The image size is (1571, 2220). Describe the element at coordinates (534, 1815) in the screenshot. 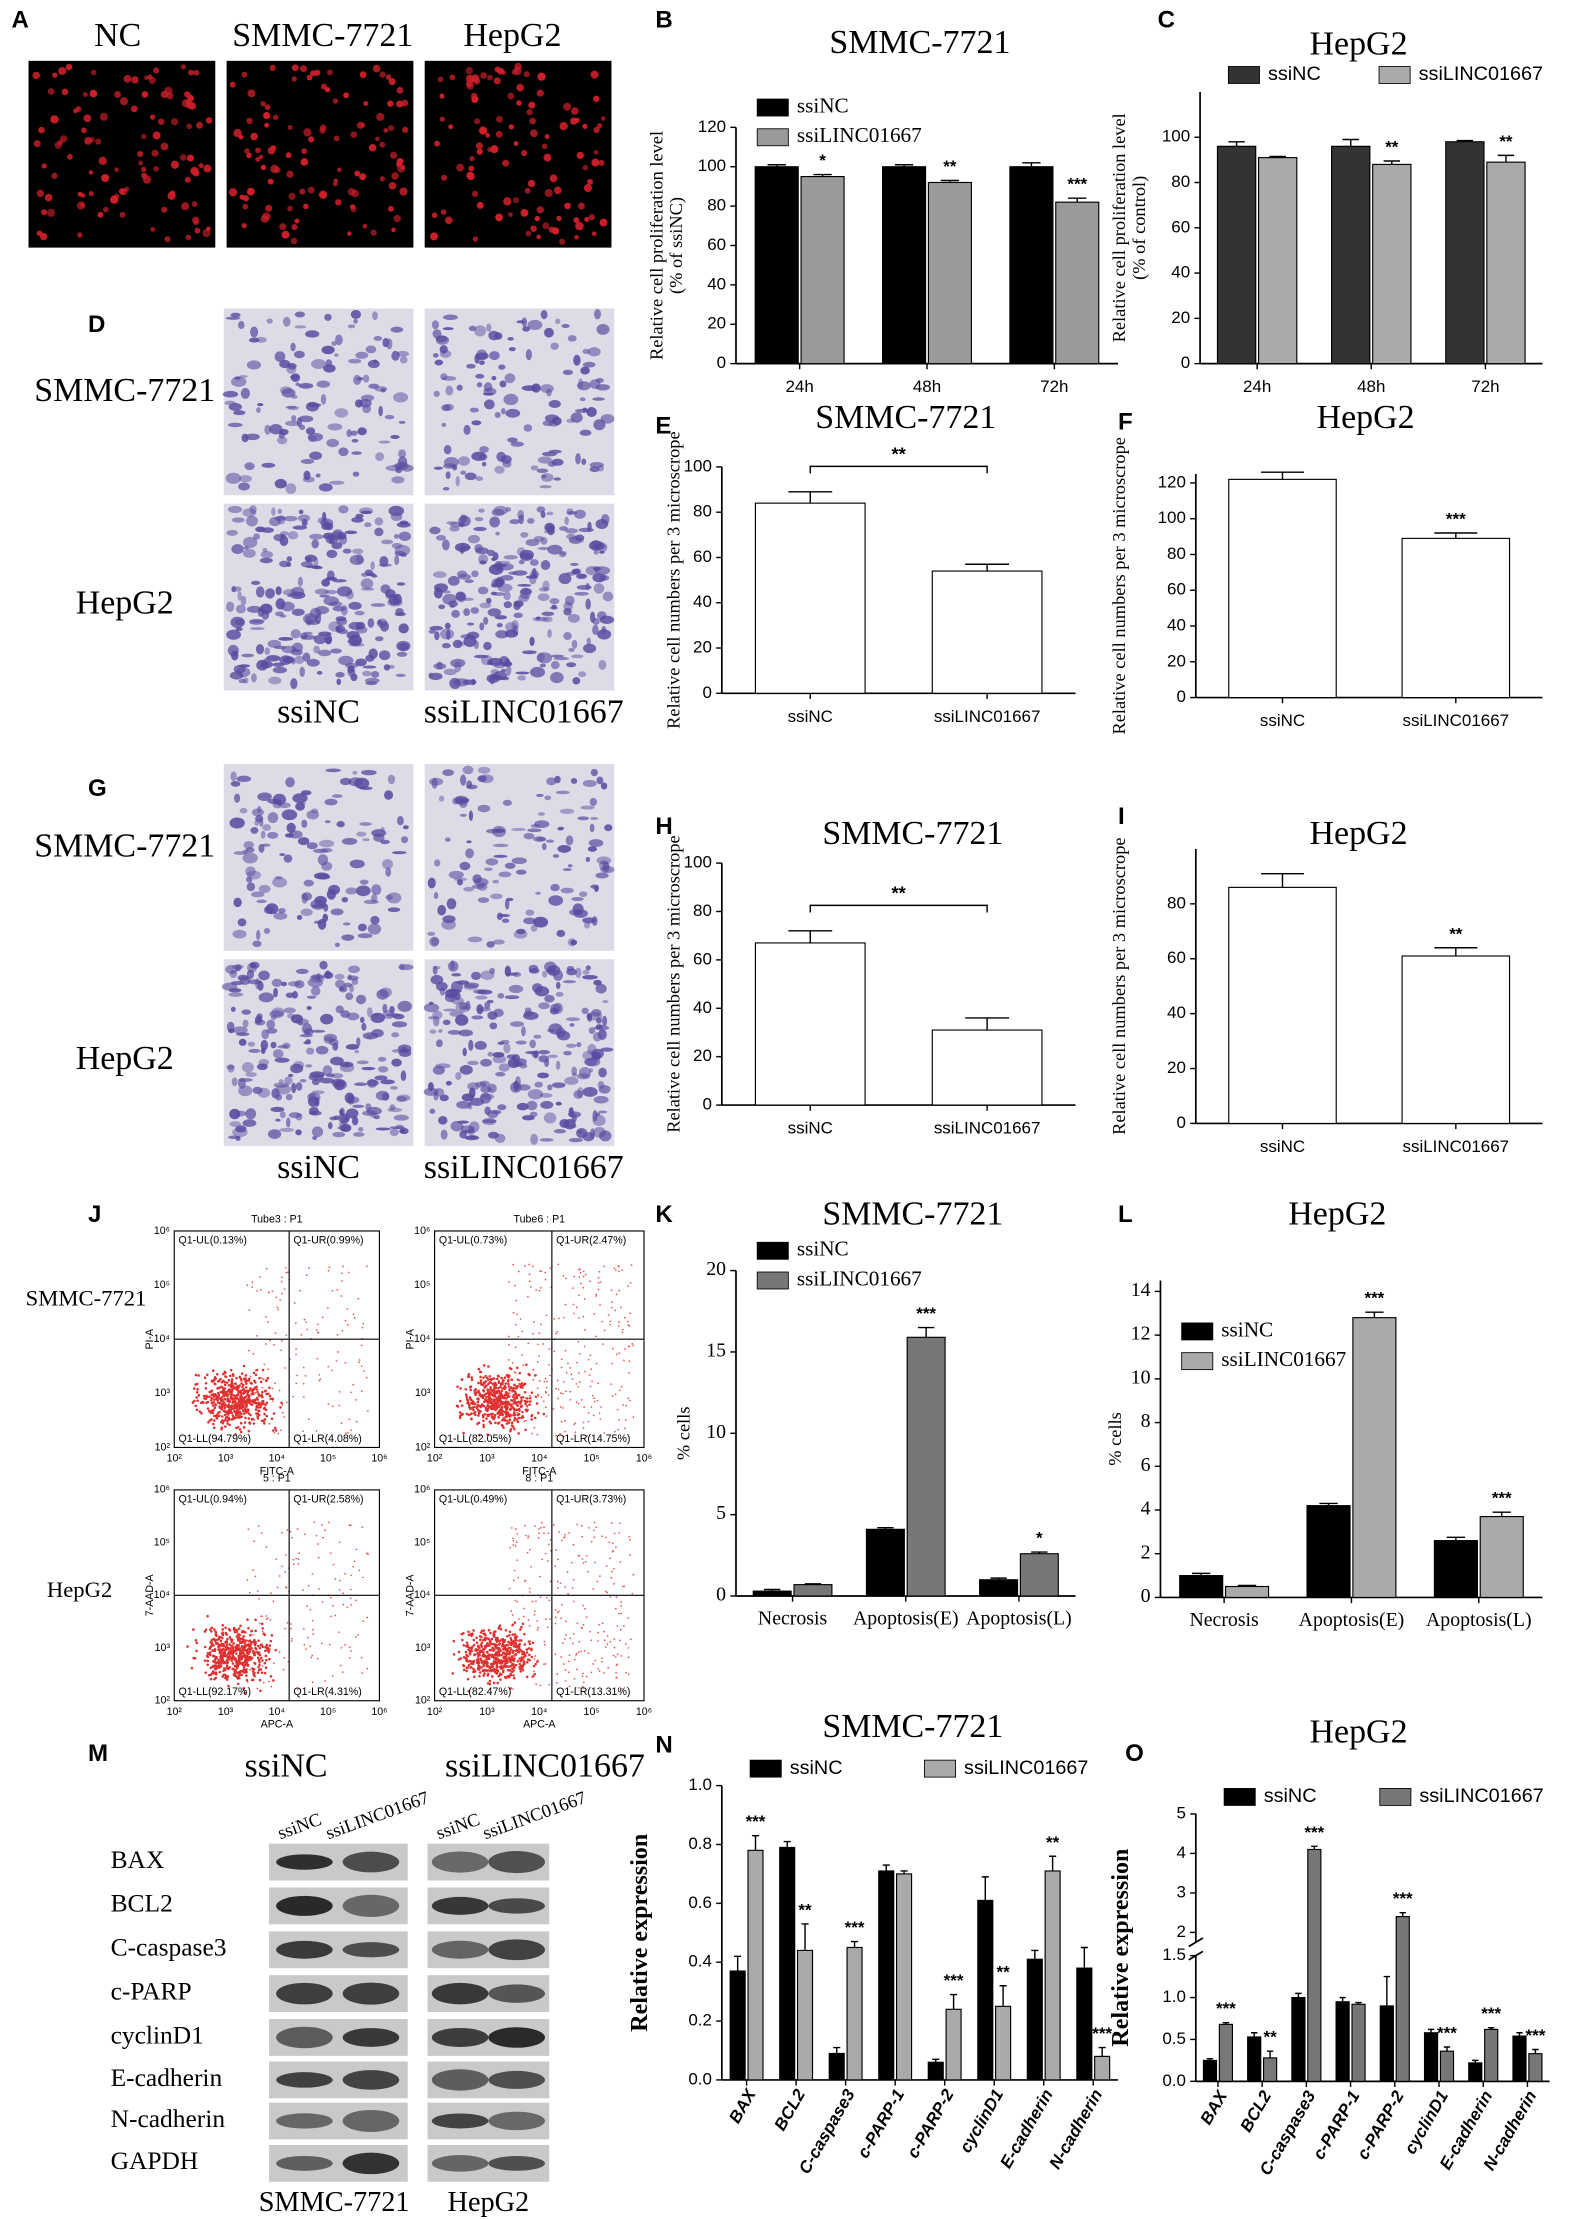

I see `lane-label: ssiLINC01667` at that location.